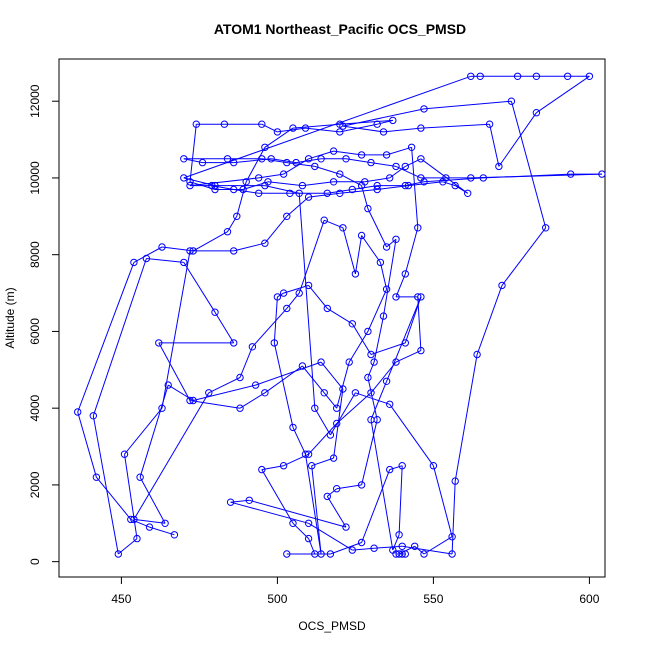  What do you see at coordinates (277, 599) in the screenshot?
I see `x-tick-label-1: 500` at bounding box center [277, 599].